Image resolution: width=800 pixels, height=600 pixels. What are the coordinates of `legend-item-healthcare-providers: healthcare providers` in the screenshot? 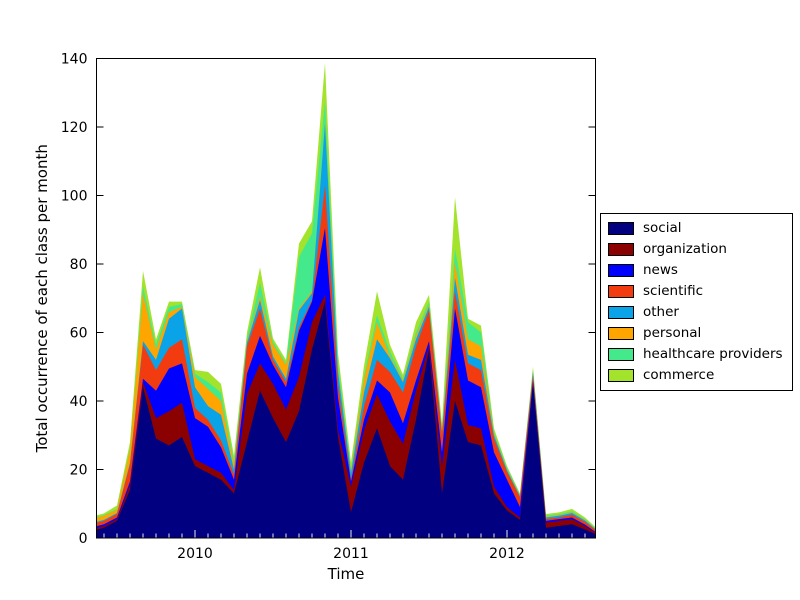 It's located at (695, 354).